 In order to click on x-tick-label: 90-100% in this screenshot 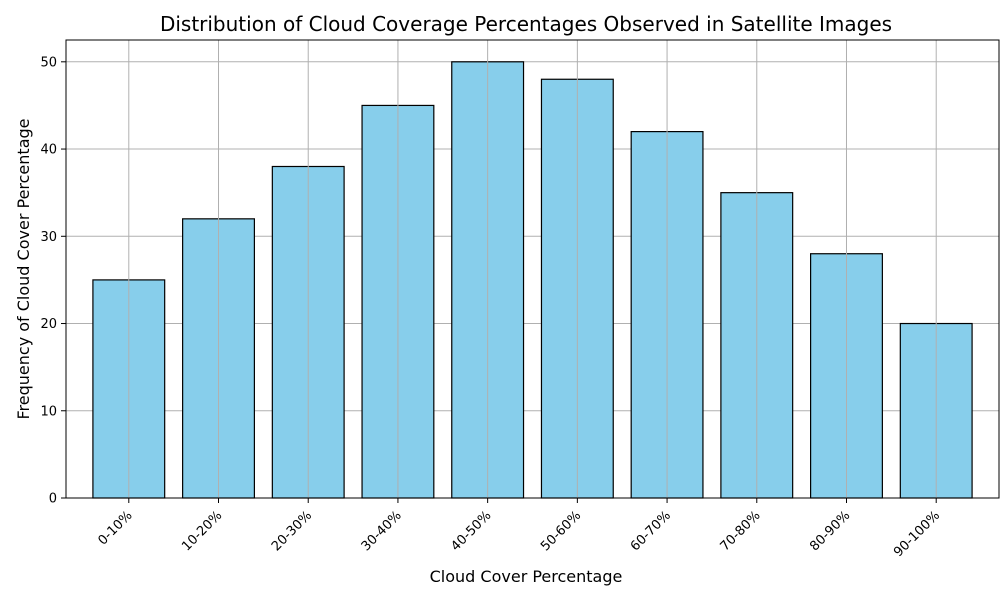, I will do `click(917, 534)`.